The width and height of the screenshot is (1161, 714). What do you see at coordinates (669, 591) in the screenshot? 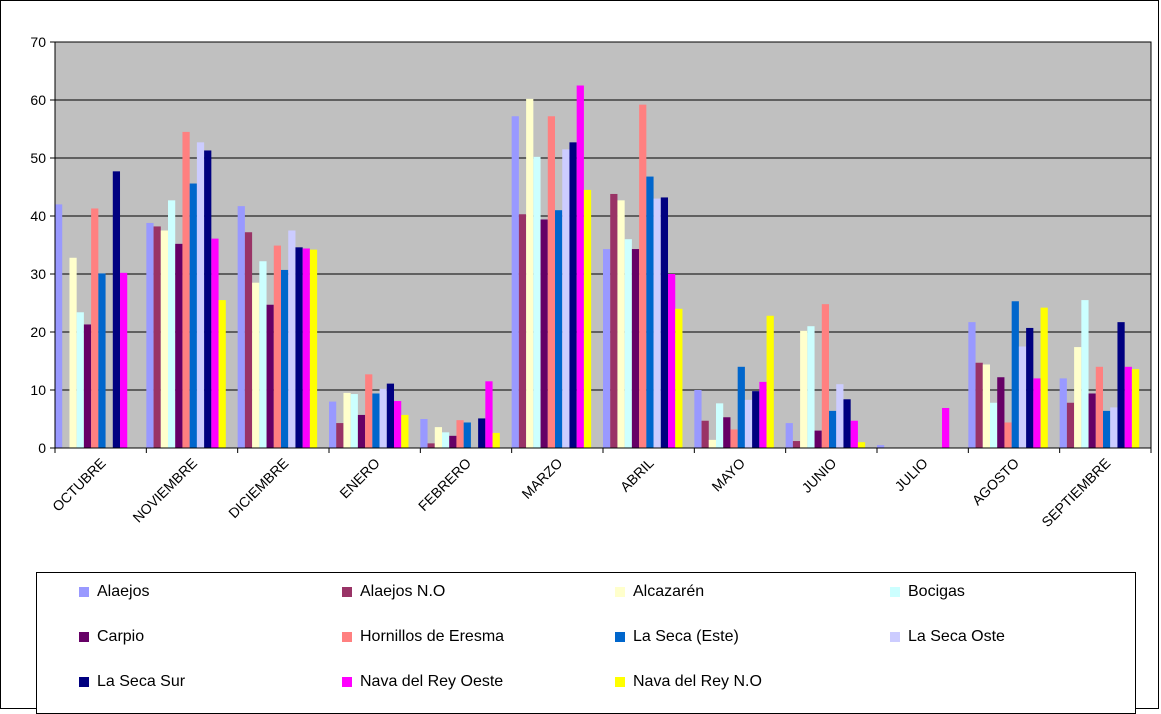
I see `legend-label: Alcazarén` at bounding box center [669, 591].